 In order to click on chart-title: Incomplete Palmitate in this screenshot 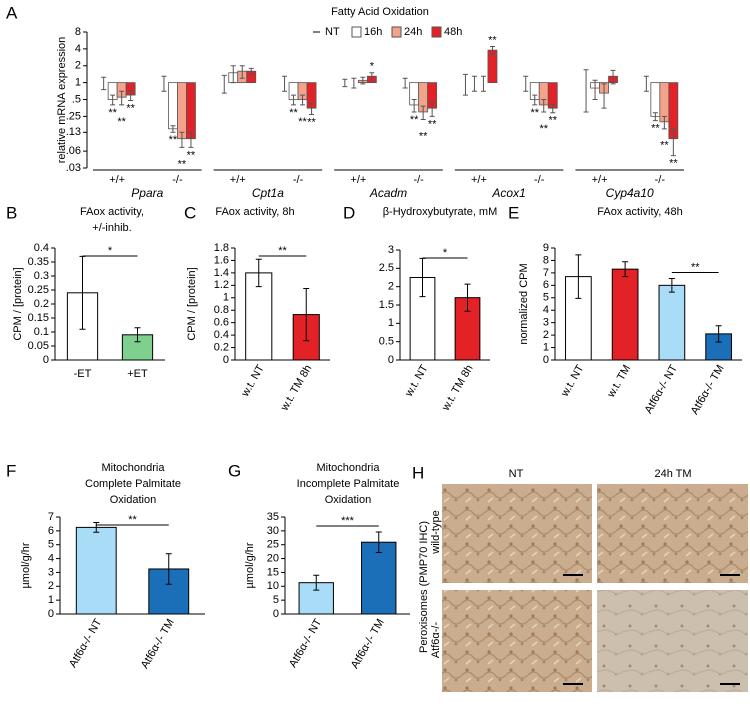, I will do `click(348, 484)`.